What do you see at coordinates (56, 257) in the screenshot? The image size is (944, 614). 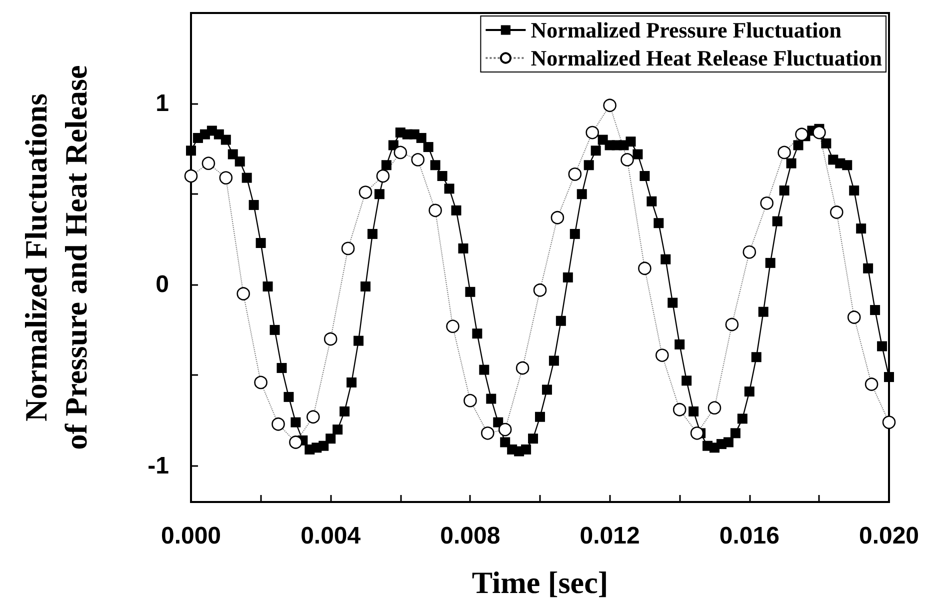 I see `y-axis-title: Normalized Fluctuations of Pressure and Heat Release` at bounding box center [56, 257].